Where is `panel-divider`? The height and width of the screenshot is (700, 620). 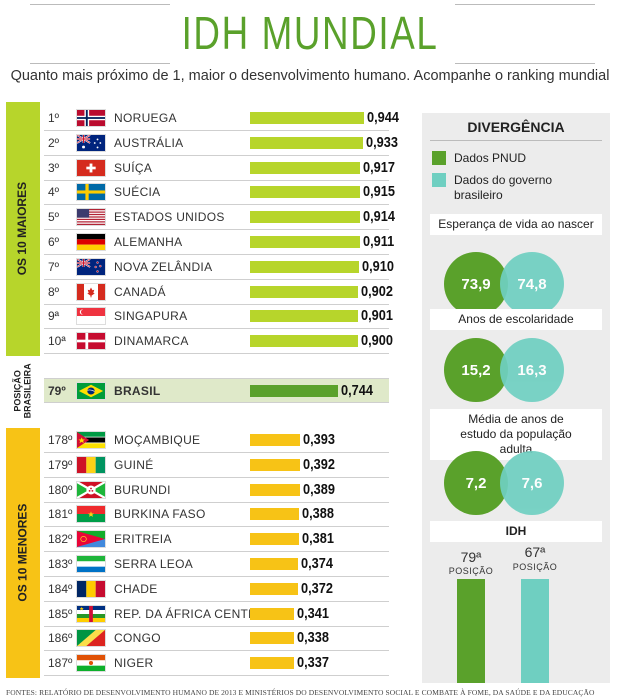 panel-divider is located at coordinates (516, 140).